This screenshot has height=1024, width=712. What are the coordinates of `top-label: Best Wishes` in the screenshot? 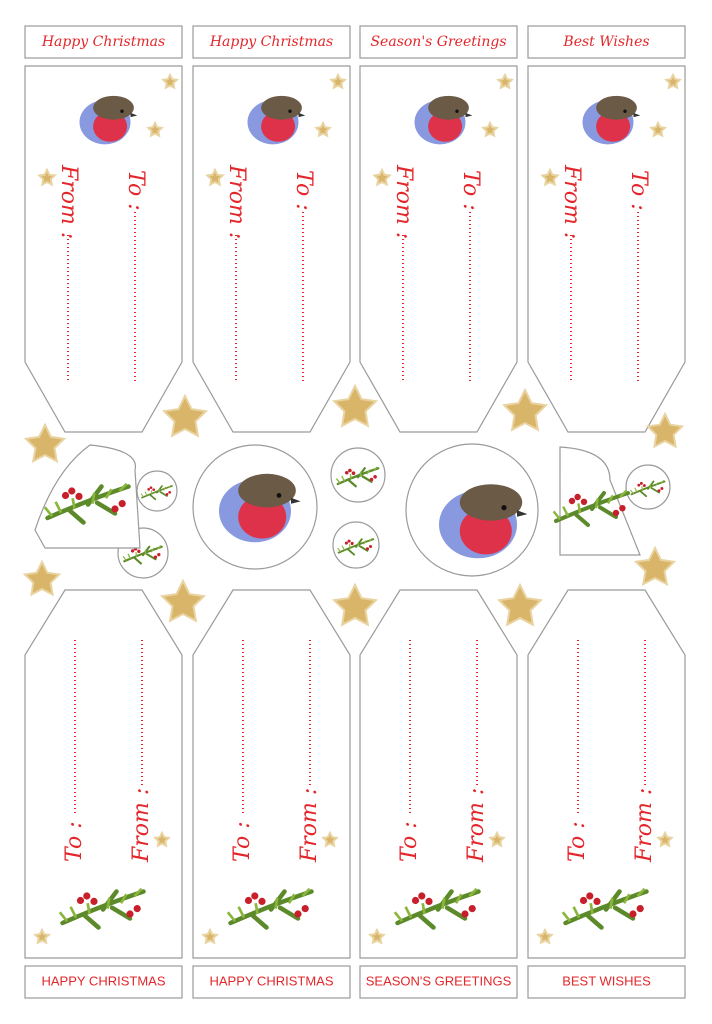 It's located at (605, 42).